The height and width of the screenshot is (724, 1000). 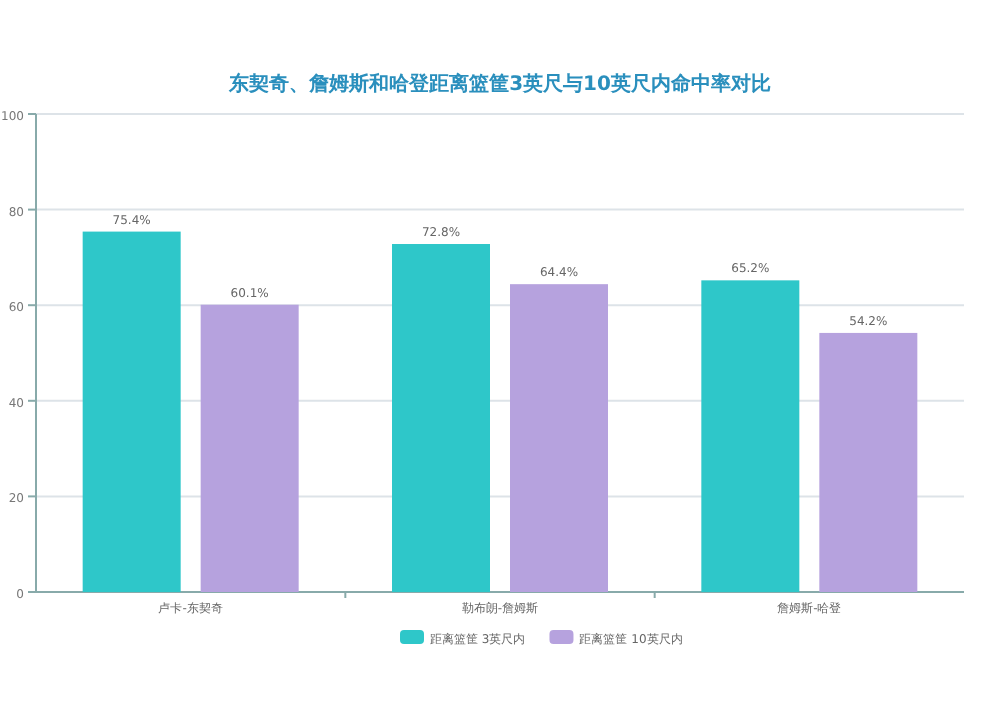 What do you see at coordinates (499, 84) in the screenshot?
I see `chart-title: 东契奇、詹姆斯和哈登距离篮筐3英尺与10英尺内命中率对比` at bounding box center [499, 84].